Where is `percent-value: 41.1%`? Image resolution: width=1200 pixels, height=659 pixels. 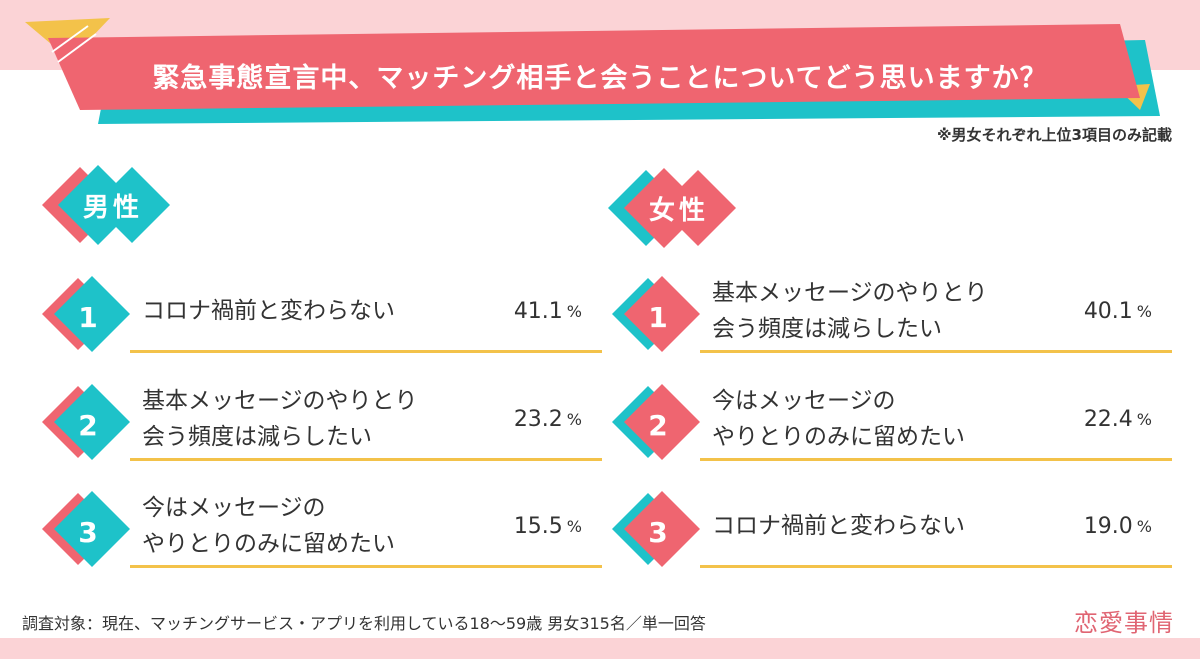 percent-value: 41.1% is located at coordinates (548, 311).